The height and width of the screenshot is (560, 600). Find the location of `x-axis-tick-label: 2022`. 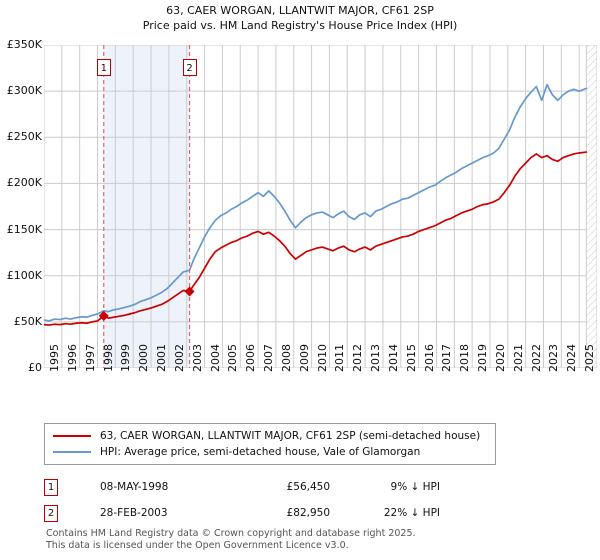

x-axis-tick-label: 2022 is located at coordinates (536, 358).